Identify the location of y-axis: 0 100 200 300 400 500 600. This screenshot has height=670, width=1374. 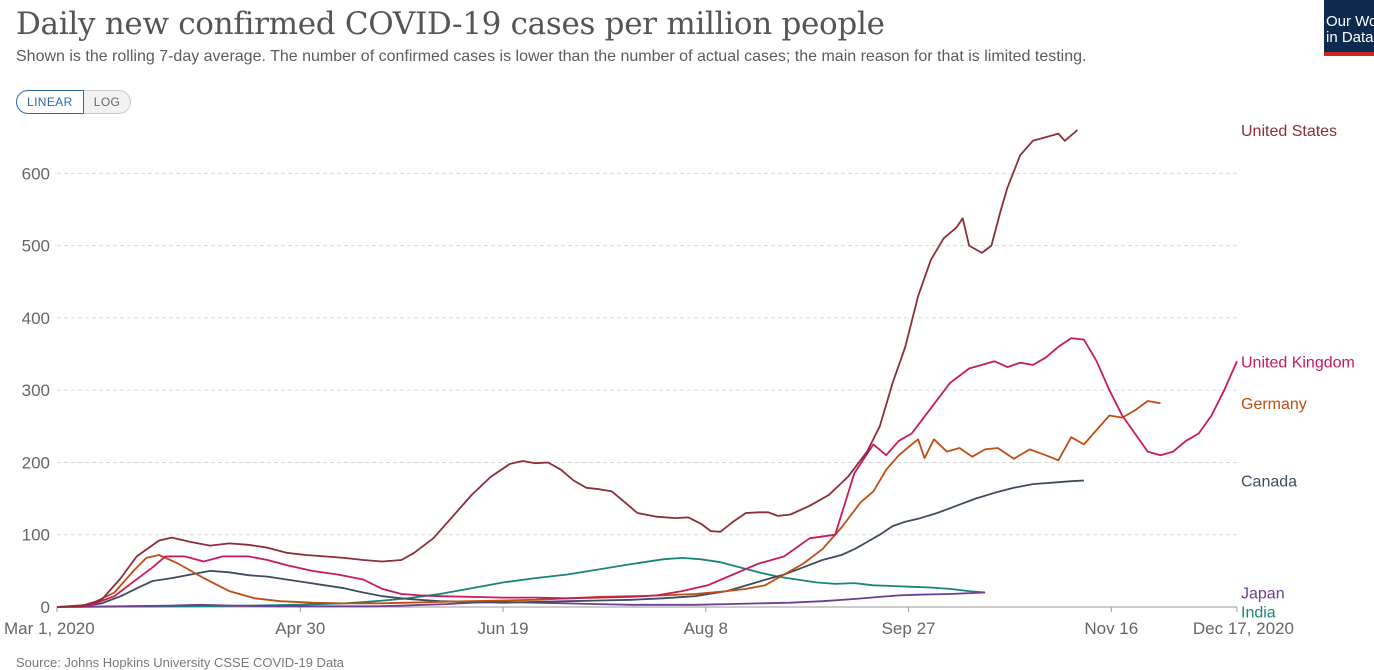
(36, 390).